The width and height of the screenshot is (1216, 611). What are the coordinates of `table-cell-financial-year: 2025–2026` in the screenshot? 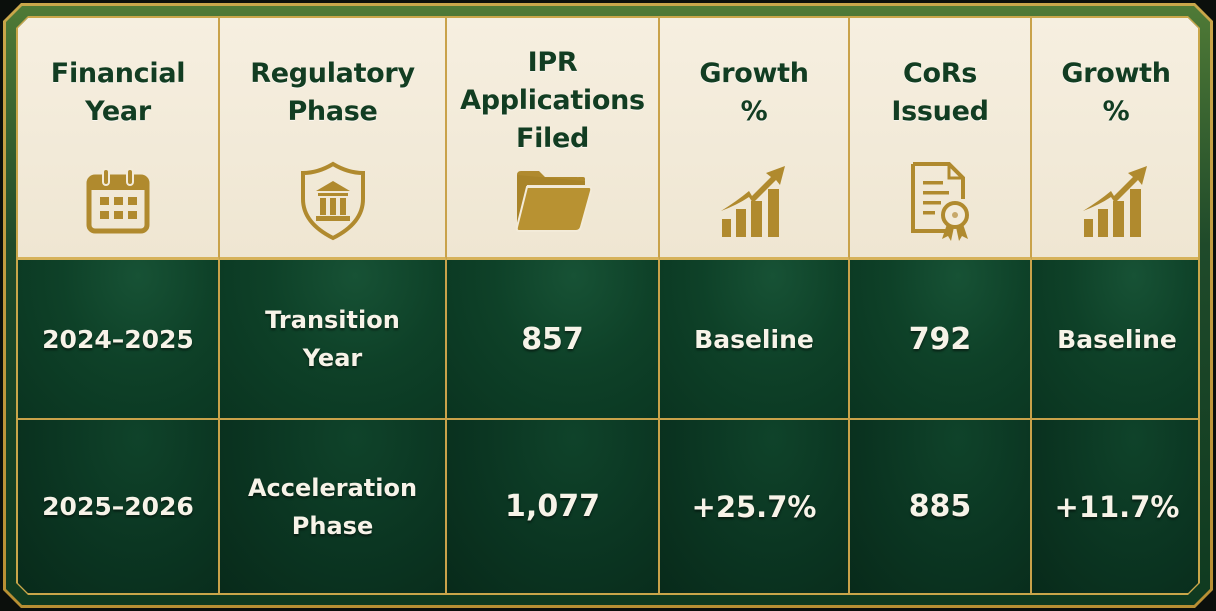 It's located at (119, 506).